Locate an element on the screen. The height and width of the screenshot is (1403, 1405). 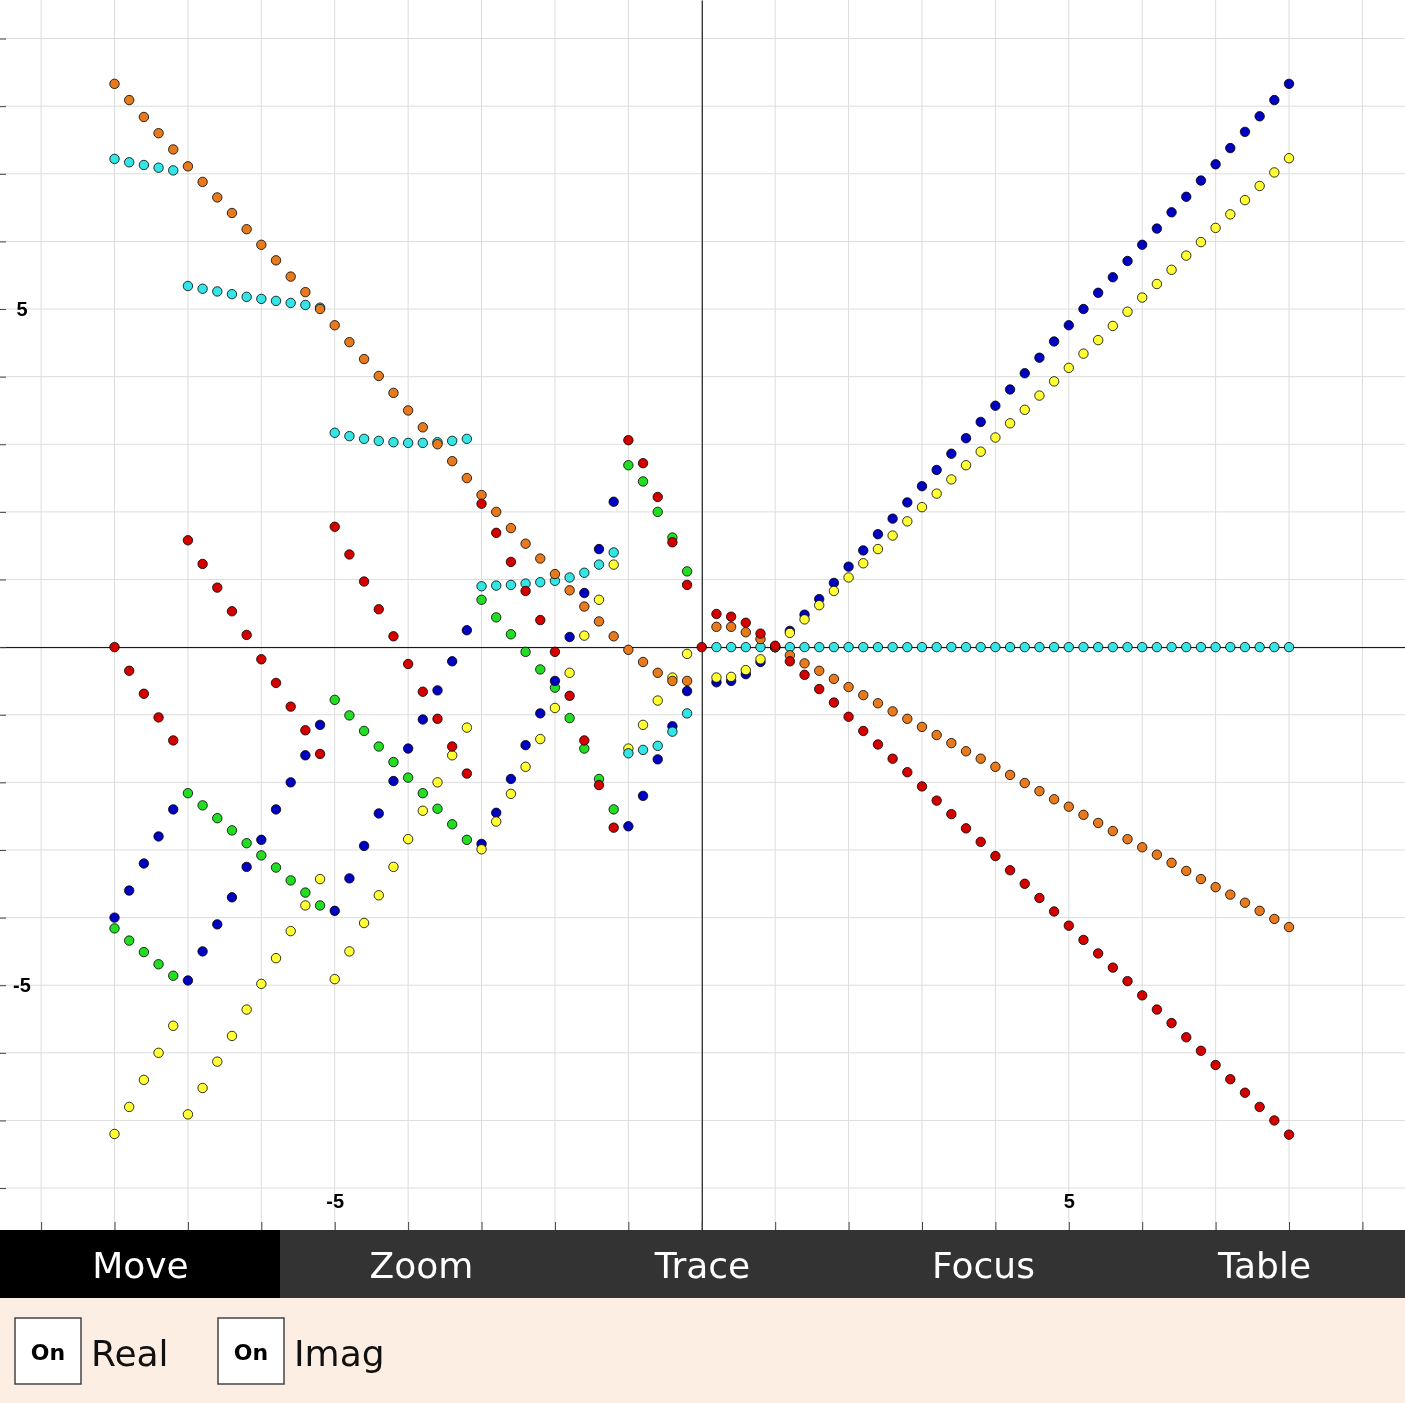
toolbar: Move Zoom Trace Focus Table is located at coordinates (702, 1264).